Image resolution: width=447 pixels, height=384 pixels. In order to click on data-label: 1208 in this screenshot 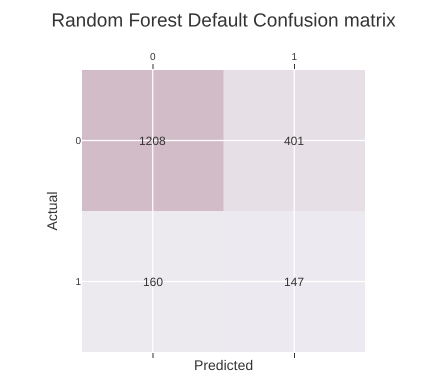, I will do `click(152, 141)`.